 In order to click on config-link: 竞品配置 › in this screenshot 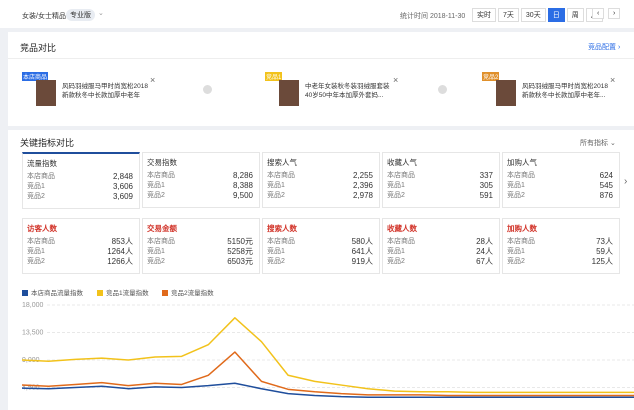, I will do `click(604, 47)`.